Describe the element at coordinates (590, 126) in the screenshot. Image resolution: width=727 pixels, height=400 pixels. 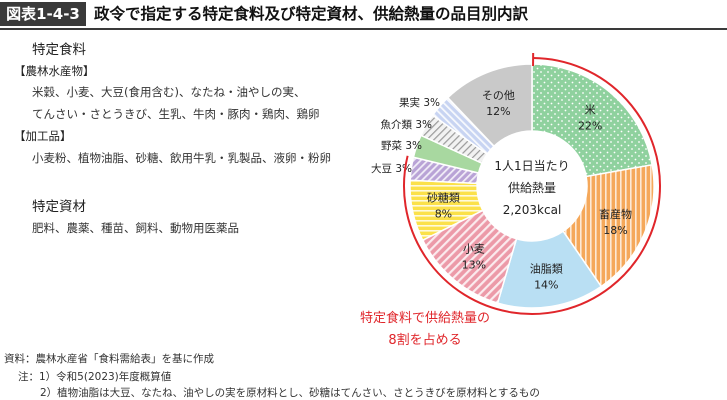
I see `slice-value-label-1: 22%` at that location.